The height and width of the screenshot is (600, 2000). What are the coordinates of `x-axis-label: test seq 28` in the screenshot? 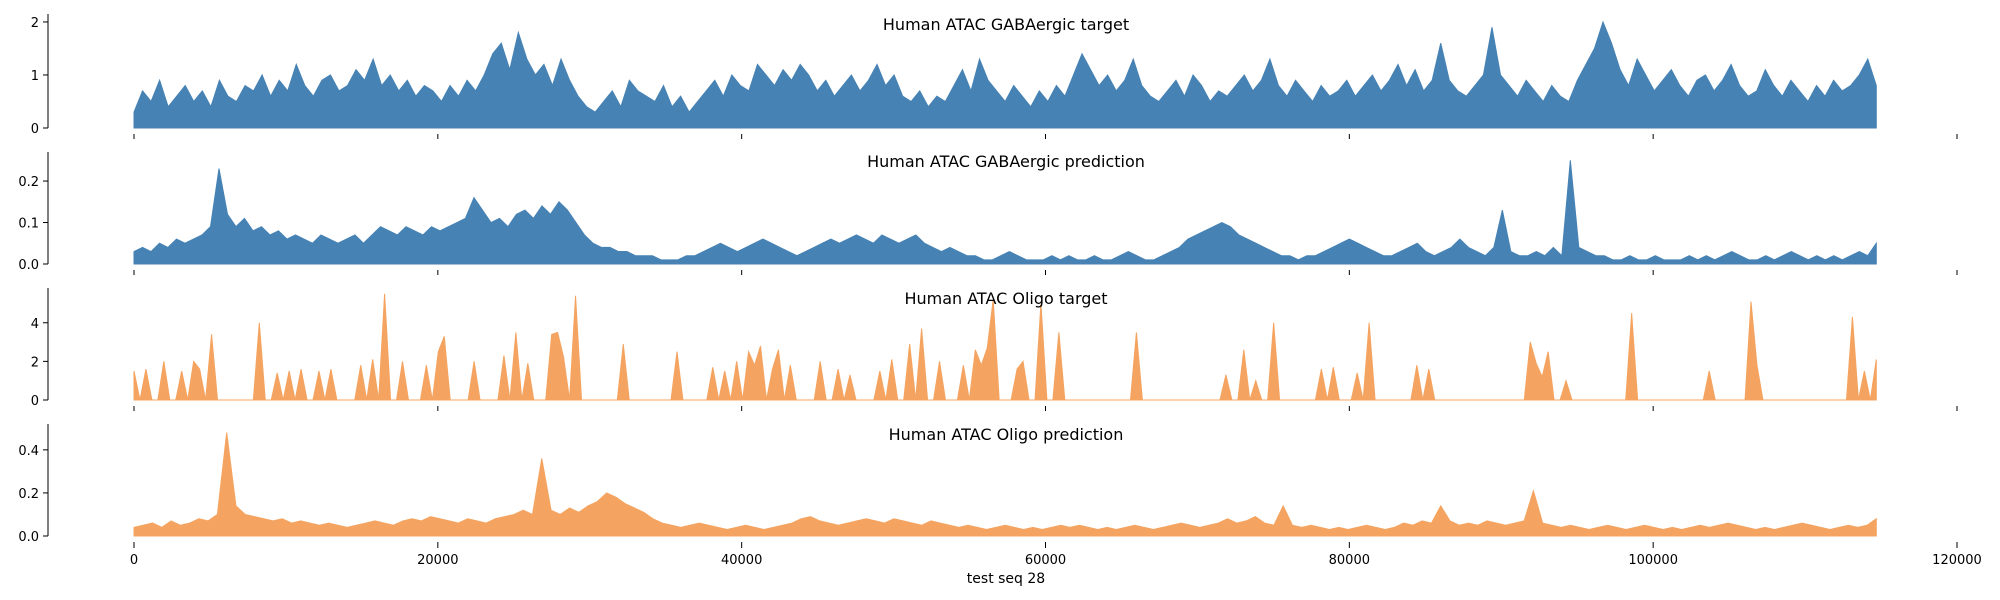 It's located at (1006, 579).